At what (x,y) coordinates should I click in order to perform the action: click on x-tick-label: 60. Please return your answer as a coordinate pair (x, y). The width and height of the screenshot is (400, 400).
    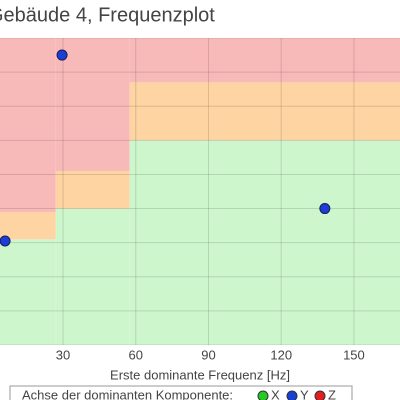
    Looking at the image, I should click on (136, 354).